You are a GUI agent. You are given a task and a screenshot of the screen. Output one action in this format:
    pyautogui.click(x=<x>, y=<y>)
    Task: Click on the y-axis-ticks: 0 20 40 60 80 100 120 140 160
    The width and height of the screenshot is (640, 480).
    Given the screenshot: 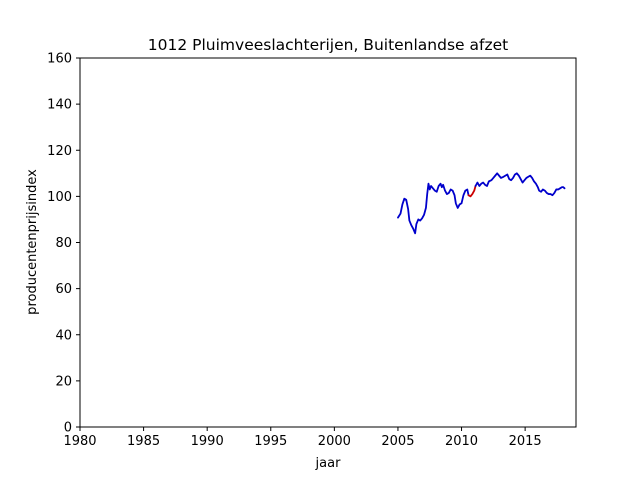 What is the action you would take?
    pyautogui.click(x=63, y=244)
    